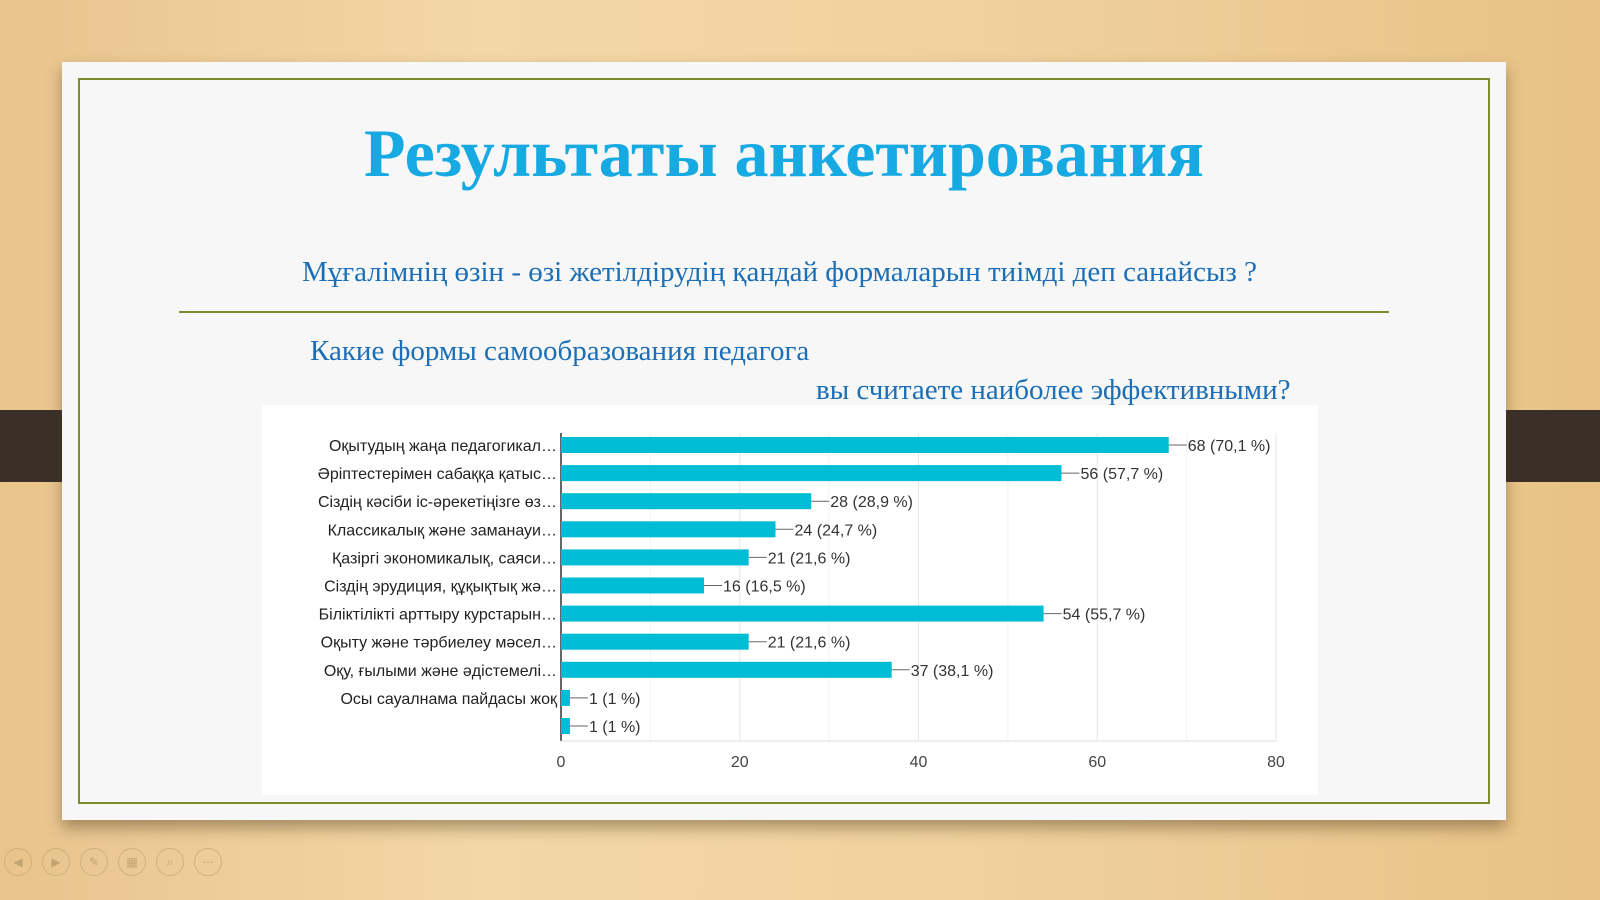  I want to click on data-label: 68 (70,1 %), so click(1229, 446).